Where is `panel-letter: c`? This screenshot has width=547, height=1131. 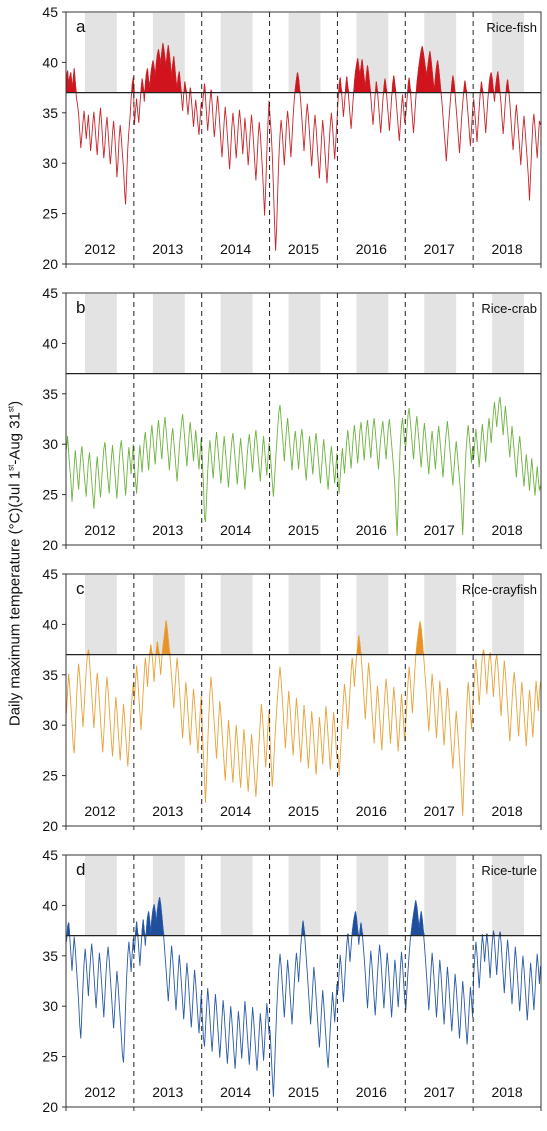 panel-letter: c is located at coordinates (80, 588).